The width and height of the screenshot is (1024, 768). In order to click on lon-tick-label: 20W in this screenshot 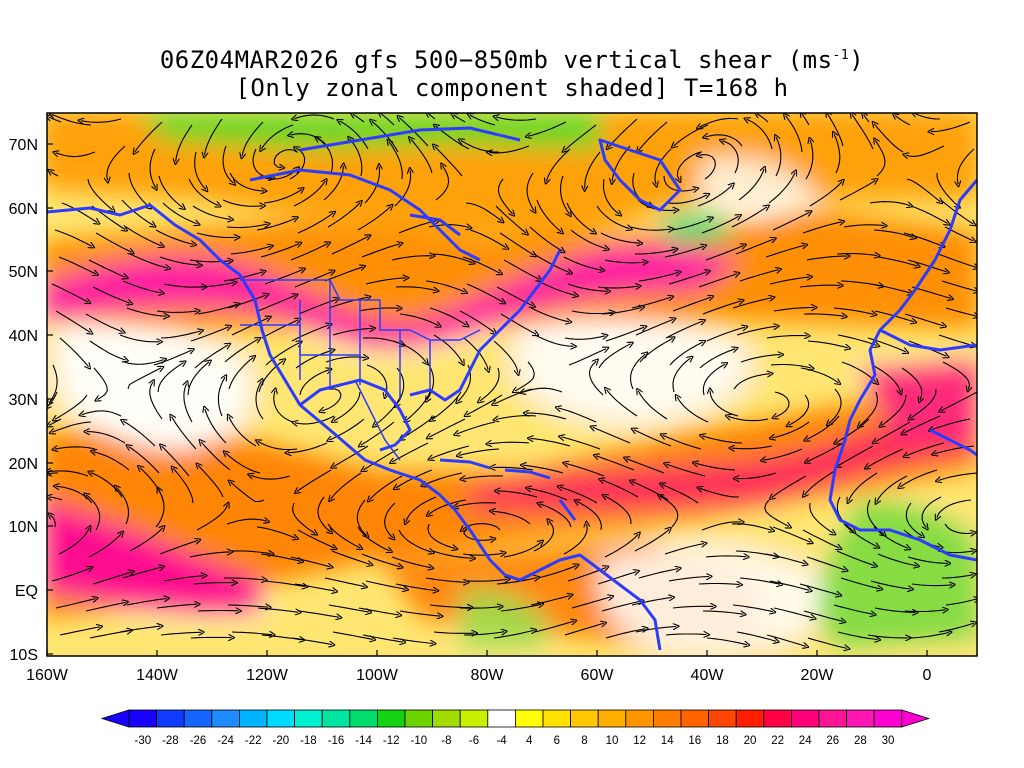, I will do `click(818, 675)`.